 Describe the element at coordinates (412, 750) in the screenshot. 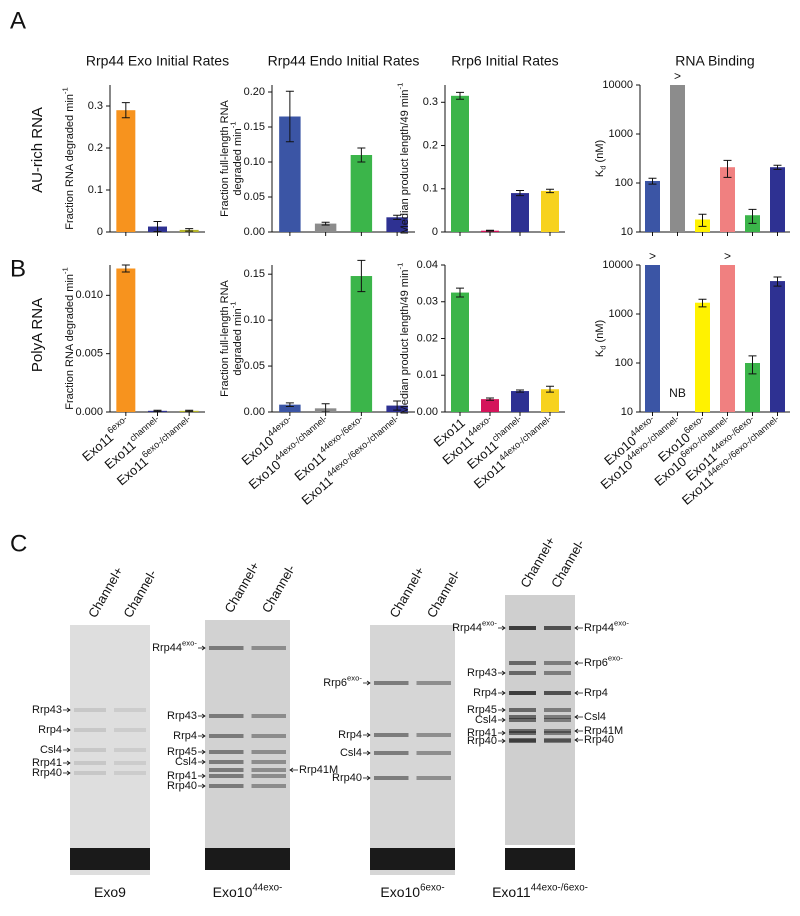

I see `gel` at that location.